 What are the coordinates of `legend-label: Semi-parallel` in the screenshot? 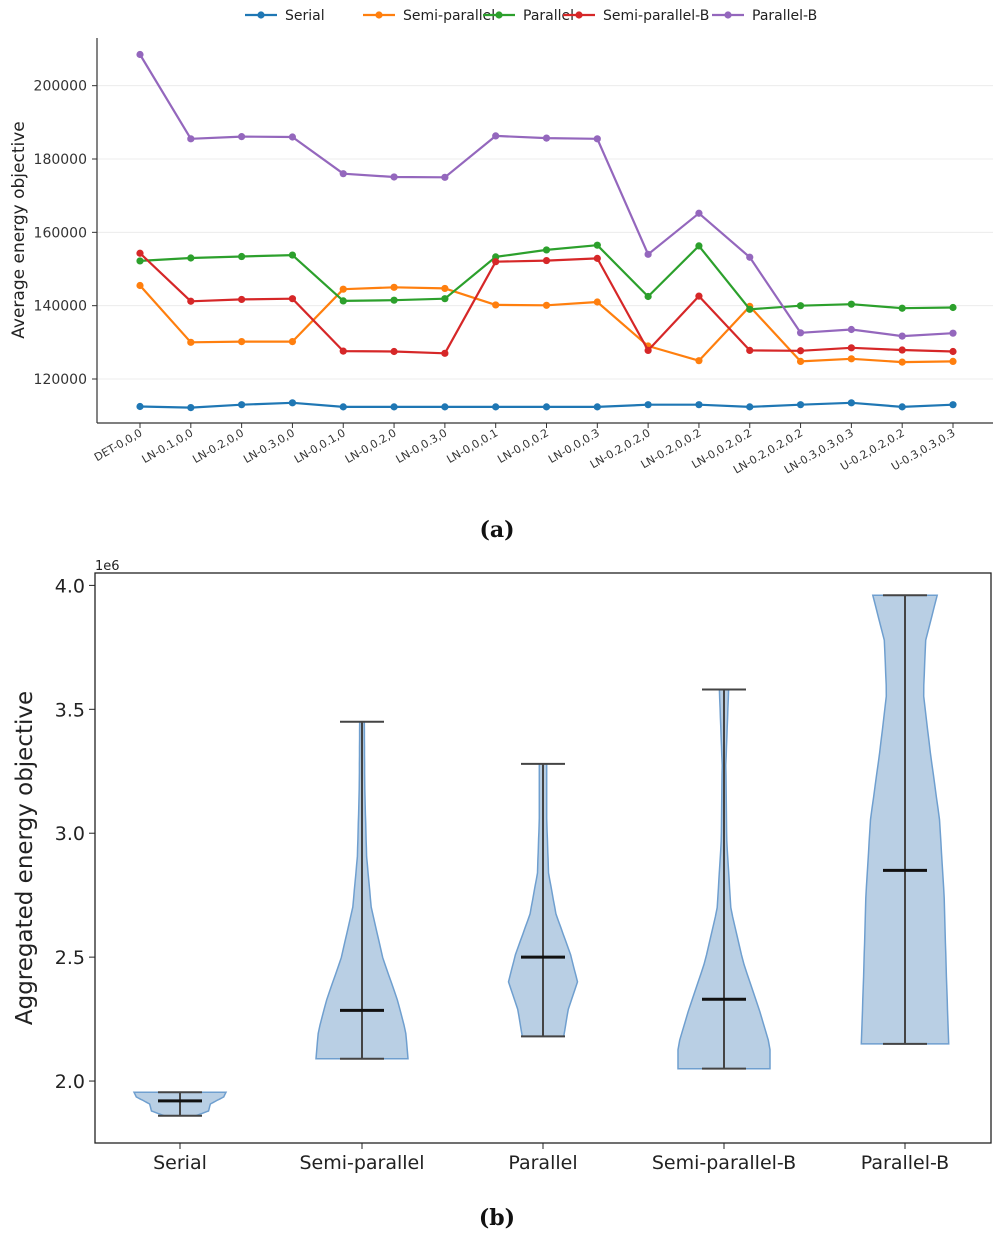 It's located at (449, 16).